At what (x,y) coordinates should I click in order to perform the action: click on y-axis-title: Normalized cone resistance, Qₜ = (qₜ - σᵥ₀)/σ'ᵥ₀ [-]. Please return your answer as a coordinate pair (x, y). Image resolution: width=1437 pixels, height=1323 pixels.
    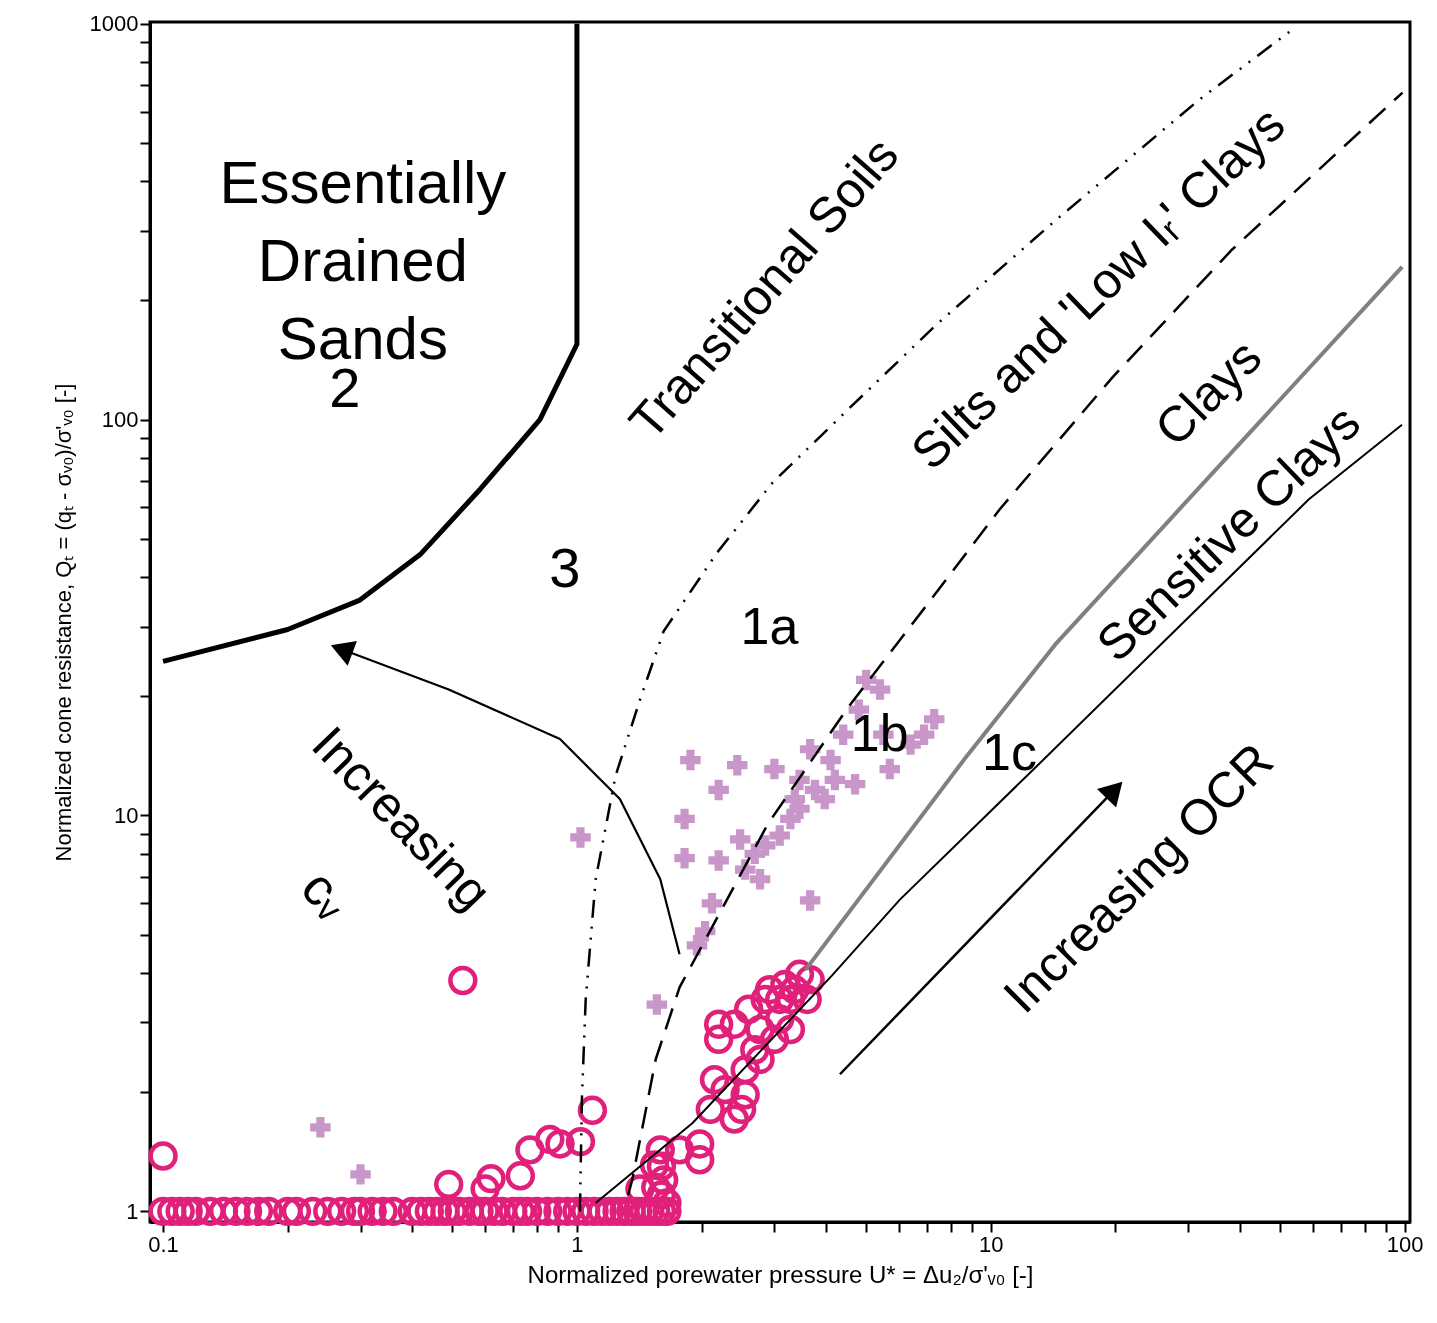
    Looking at the image, I should click on (63, 622).